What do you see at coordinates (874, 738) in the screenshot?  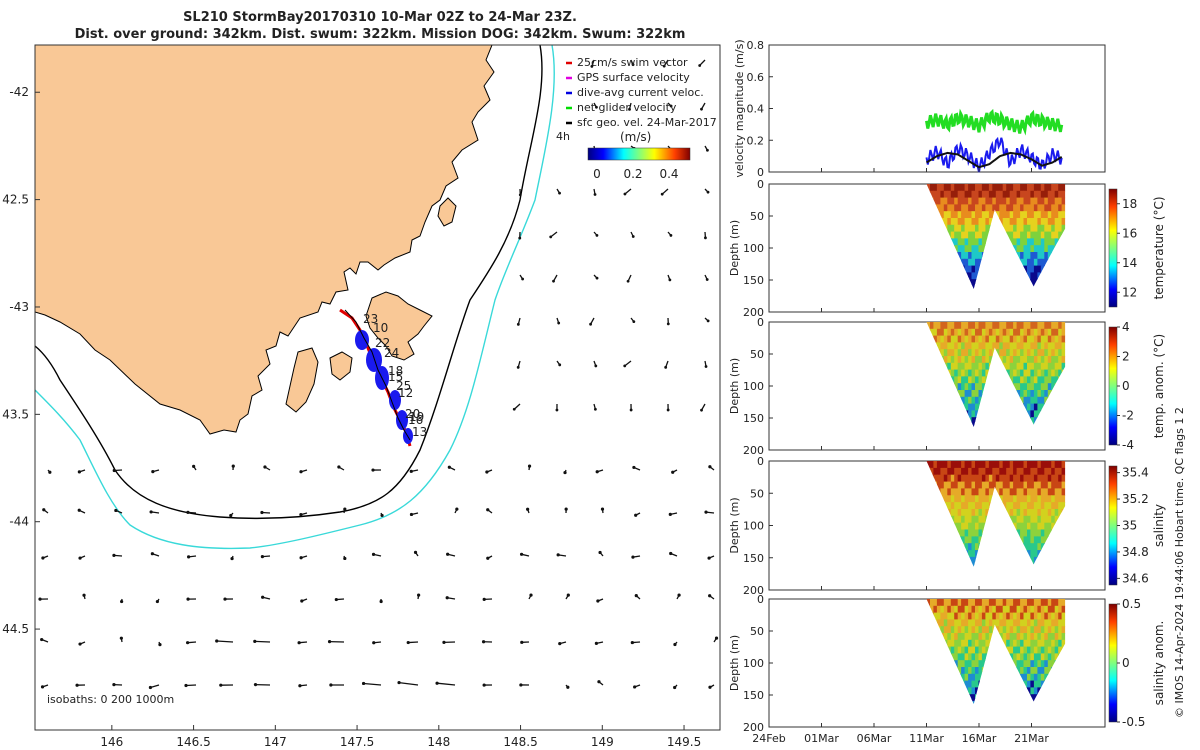 I see `time-tick-label: 06Mar` at bounding box center [874, 738].